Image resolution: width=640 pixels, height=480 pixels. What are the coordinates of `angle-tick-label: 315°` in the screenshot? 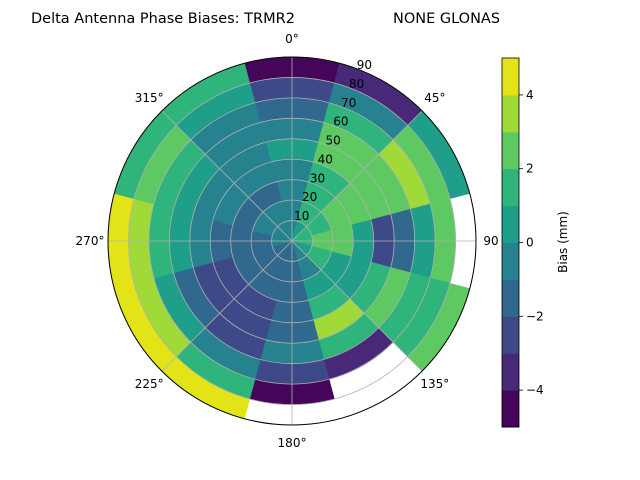 It's located at (149, 98).